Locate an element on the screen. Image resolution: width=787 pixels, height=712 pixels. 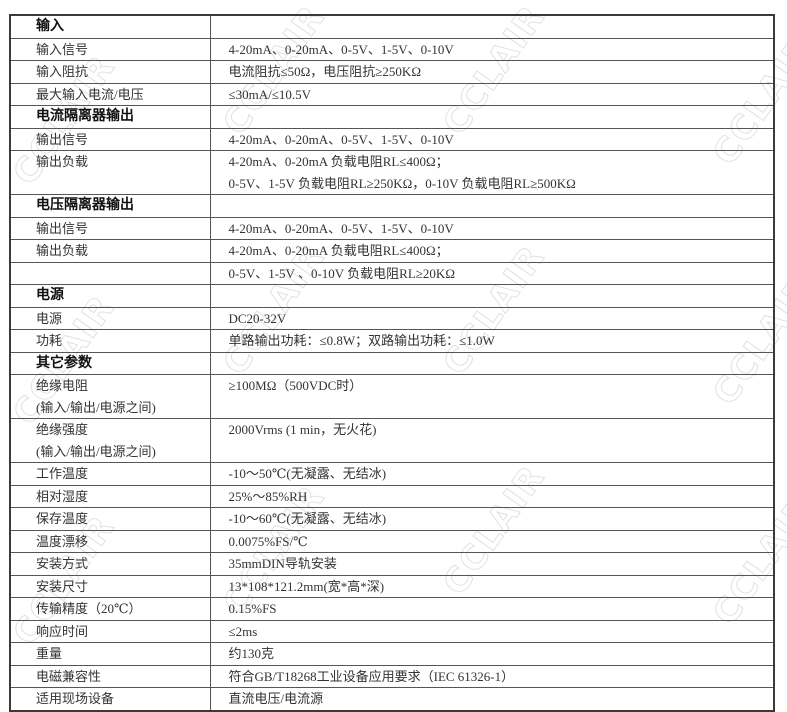
spec-label-line: 输入阻抗 is located at coordinates (62, 71).